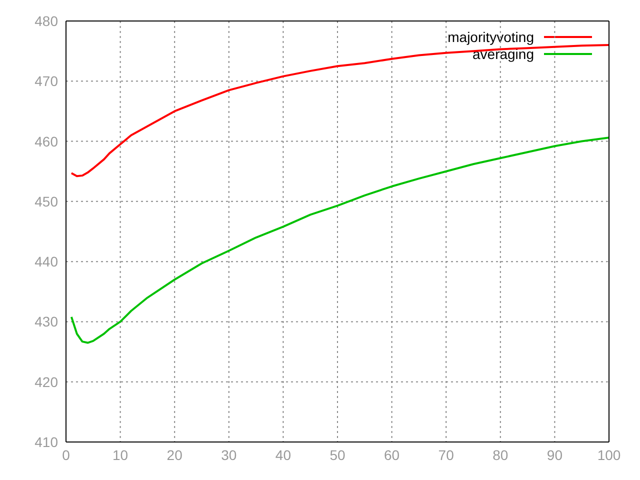 The height and width of the screenshot is (480, 640). What do you see at coordinates (46, 382) in the screenshot?
I see `y-tick-label: 420` at bounding box center [46, 382].